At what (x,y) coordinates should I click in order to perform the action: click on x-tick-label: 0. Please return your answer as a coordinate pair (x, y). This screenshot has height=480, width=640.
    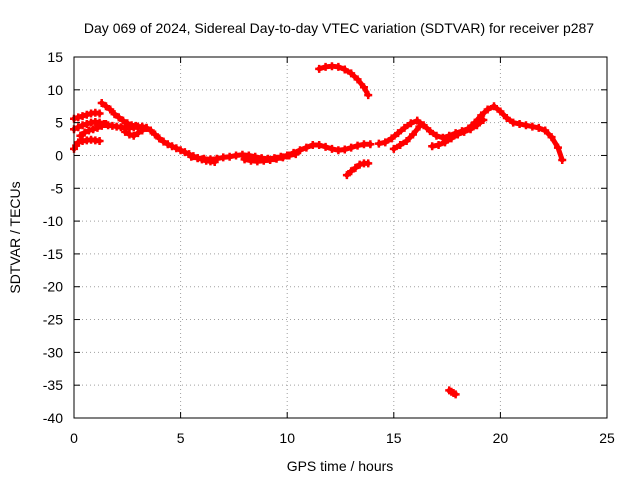
    Looking at the image, I should click on (74, 438).